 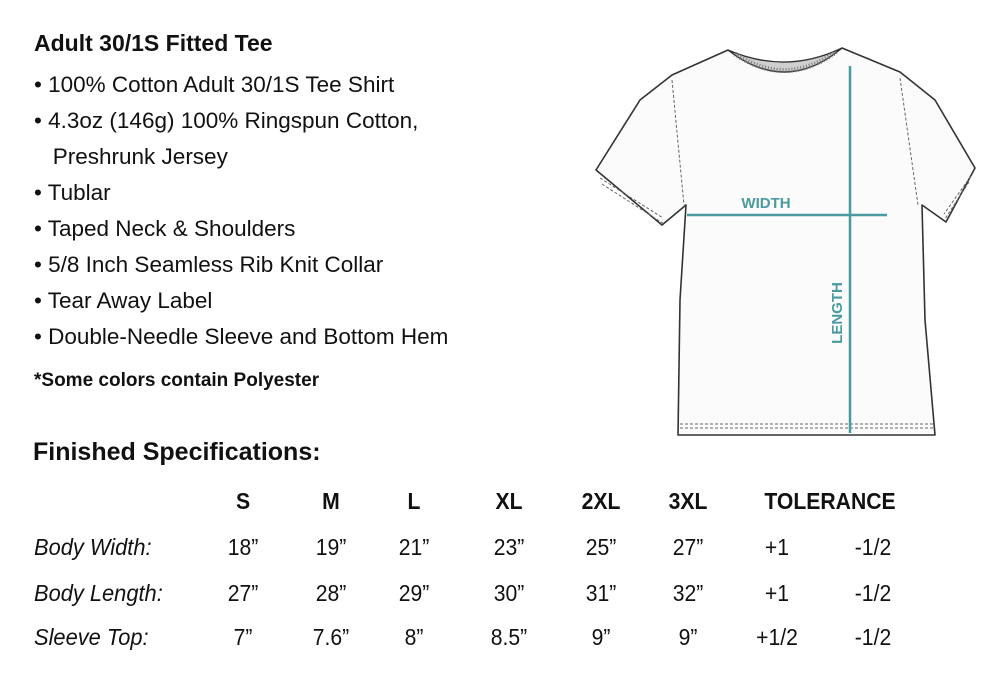 I want to click on table-cell: 25”, so click(x=601, y=547).